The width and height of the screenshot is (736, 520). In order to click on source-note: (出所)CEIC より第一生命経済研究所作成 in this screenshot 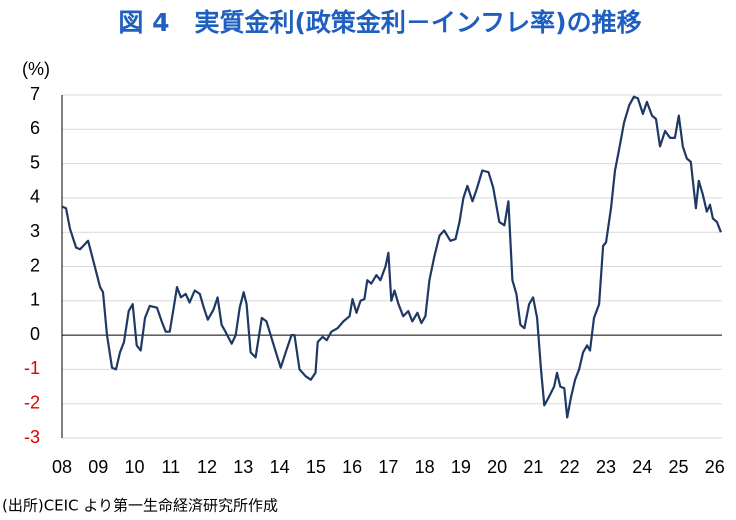, I will do `click(140, 506)`.